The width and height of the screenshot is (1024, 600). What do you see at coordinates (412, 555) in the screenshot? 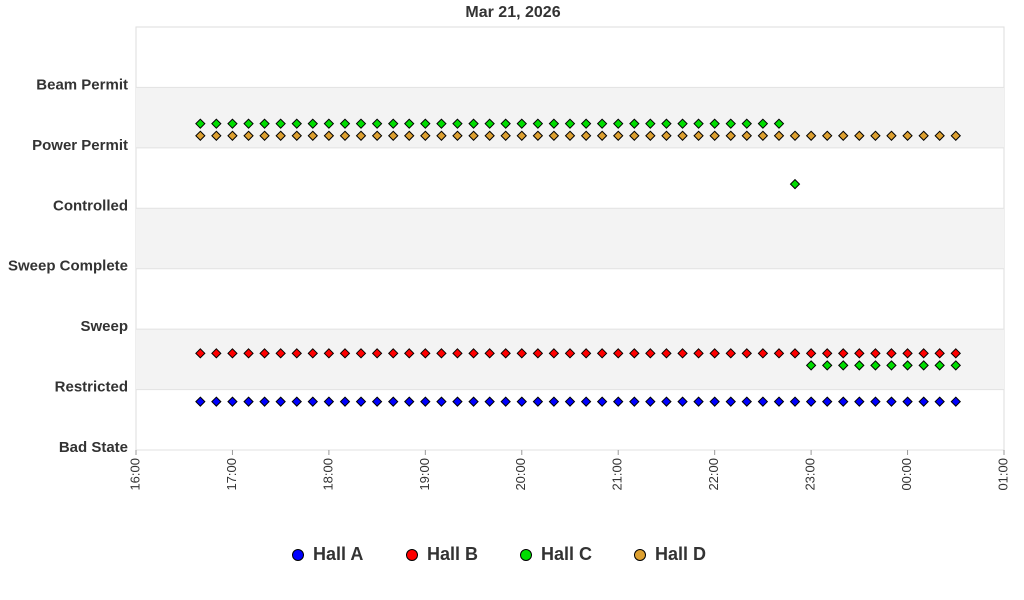
I see `legend-swatch` at bounding box center [412, 555].